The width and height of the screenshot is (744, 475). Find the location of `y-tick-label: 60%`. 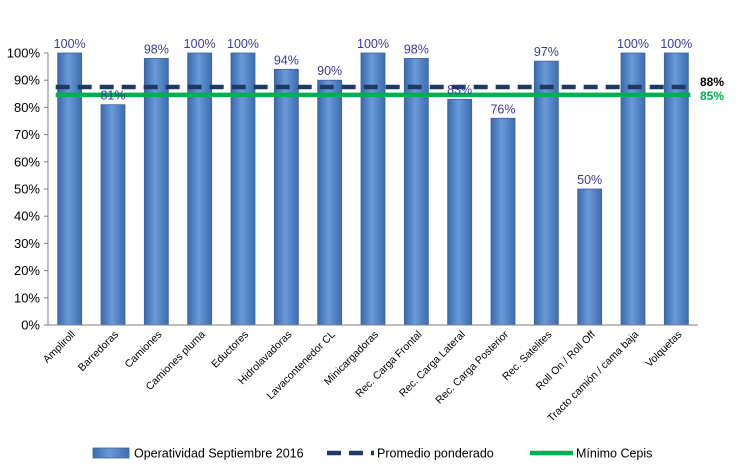

y-tick-label: 60% is located at coordinates (27, 161).